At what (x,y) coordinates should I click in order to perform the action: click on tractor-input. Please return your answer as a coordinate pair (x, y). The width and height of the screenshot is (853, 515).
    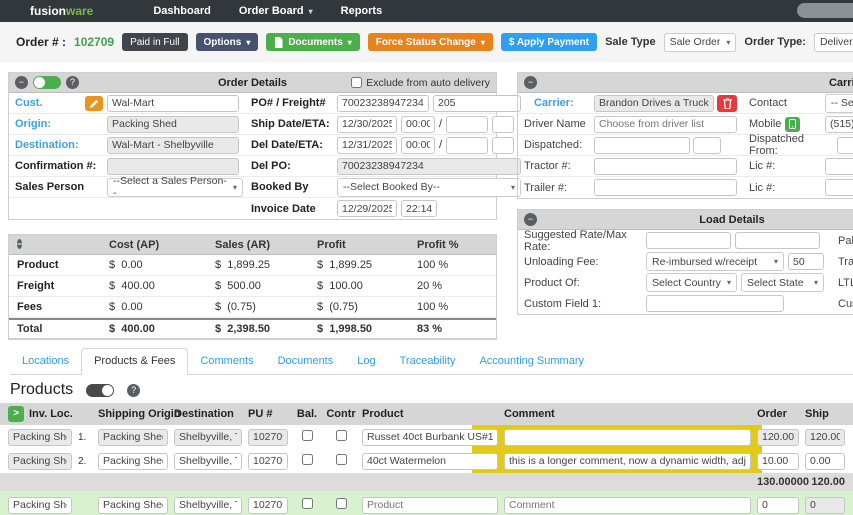
    Looking at the image, I should click on (665, 166).